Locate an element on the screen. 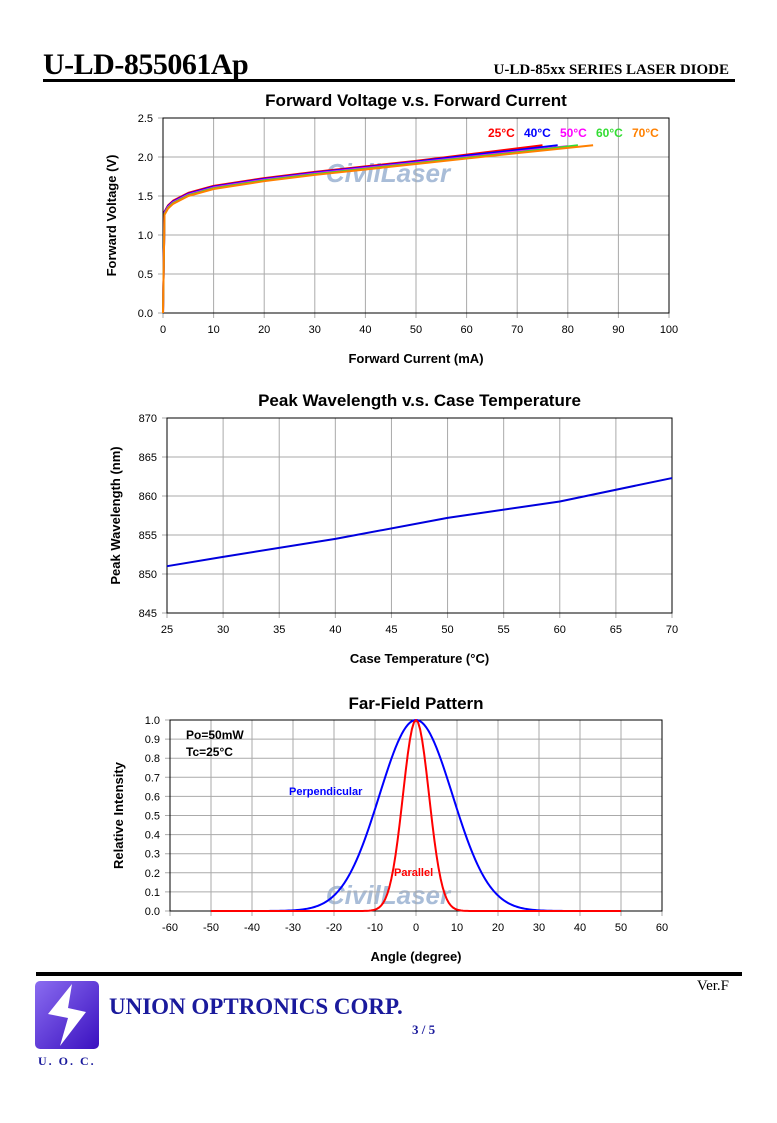 This screenshot has height=1123, width=777. x-axis-label: Case Temperature (°C) is located at coordinates (419, 658).